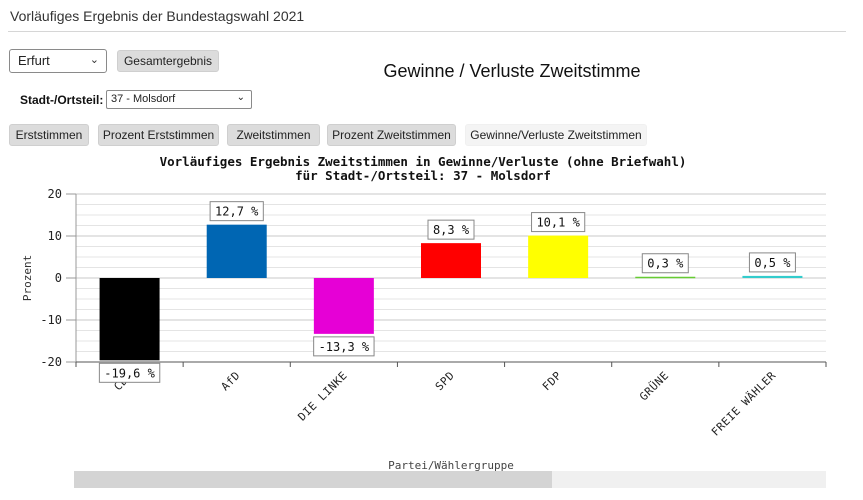 Image resolution: width=863 pixels, height=500 pixels. What do you see at coordinates (58, 61) in the screenshot?
I see `city-select: Erfurt ⌄` at bounding box center [58, 61].